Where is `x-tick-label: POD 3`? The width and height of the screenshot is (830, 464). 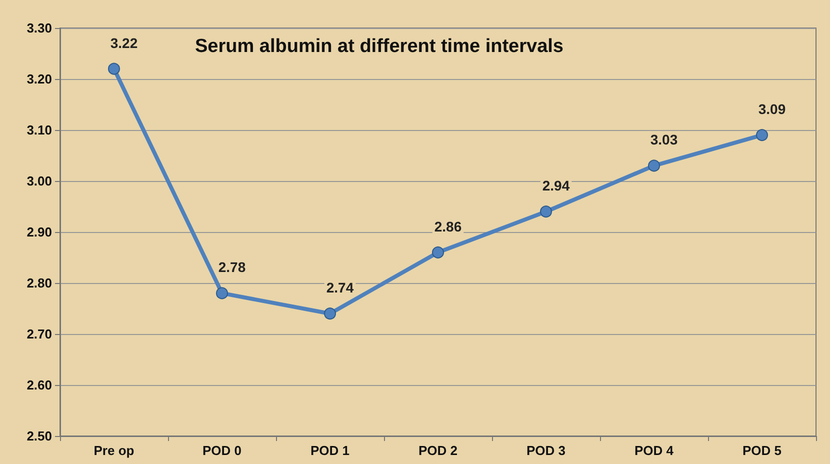 x-tick-label: POD 3 is located at coordinates (546, 450).